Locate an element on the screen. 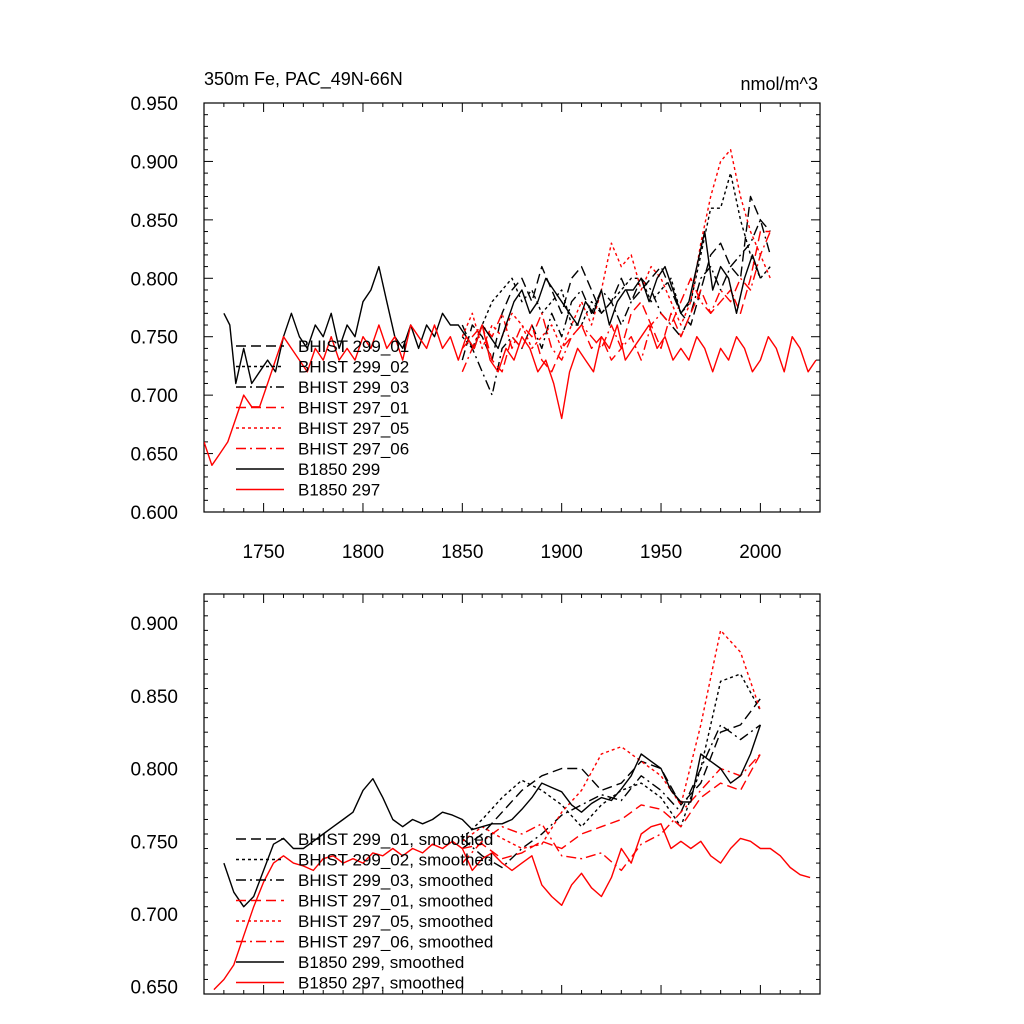  legend-label: BHIST 297_01 is located at coordinates (353, 408).